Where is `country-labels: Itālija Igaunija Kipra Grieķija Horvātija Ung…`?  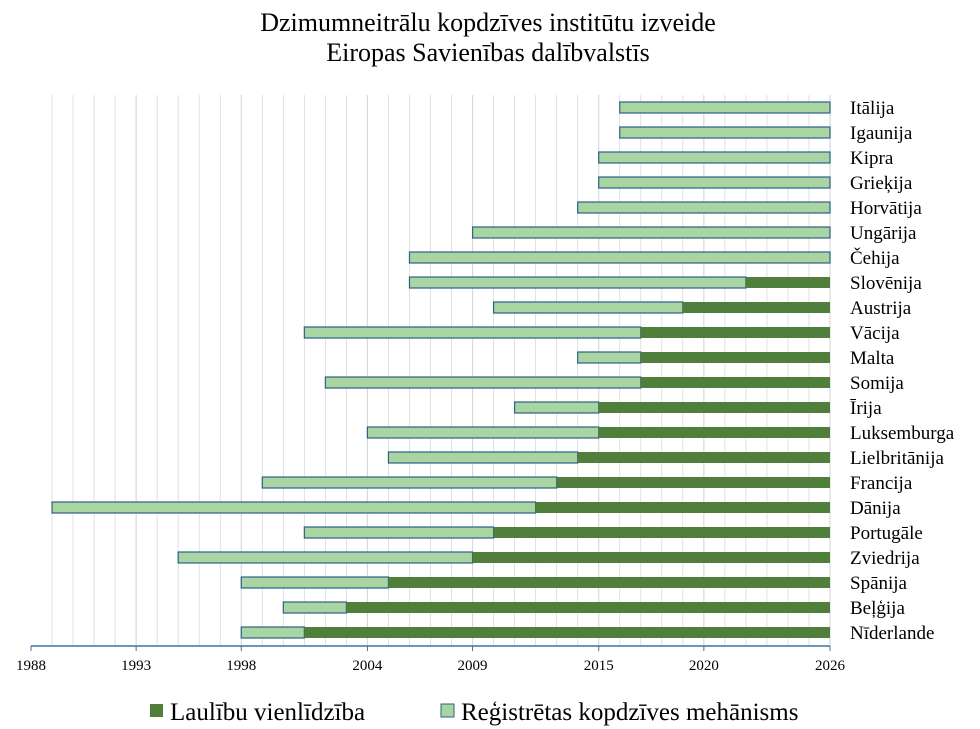 country-labels: Itālija Igaunija Kipra Grieķija Horvātija Ung… is located at coordinates (902, 371).